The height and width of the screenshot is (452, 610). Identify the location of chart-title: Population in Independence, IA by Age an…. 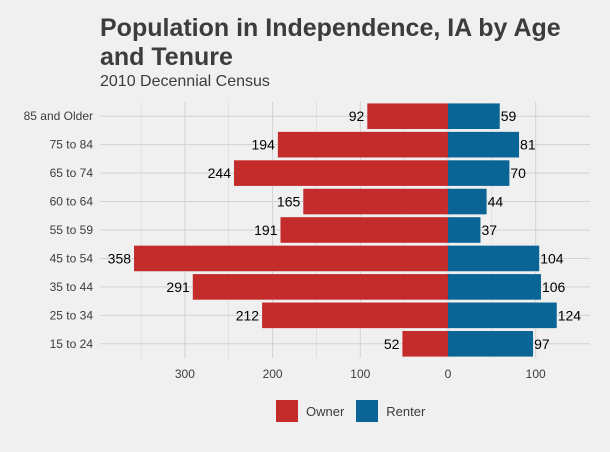
(330, 42).